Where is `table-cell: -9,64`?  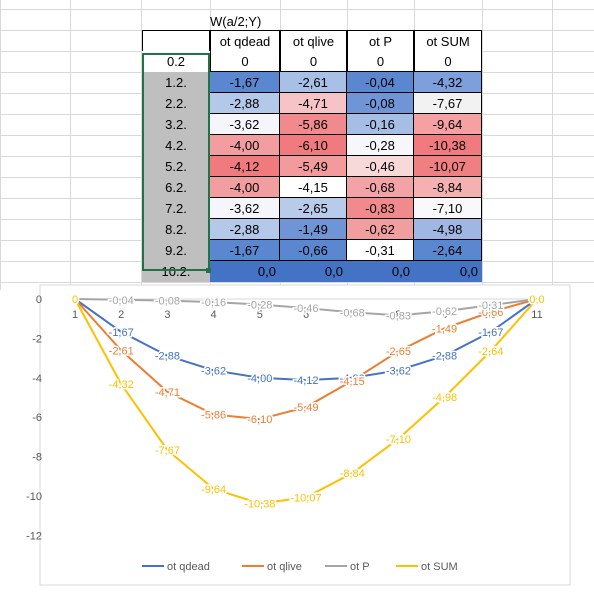
table-cell: -9,64 is located at coordinates (448, 124).